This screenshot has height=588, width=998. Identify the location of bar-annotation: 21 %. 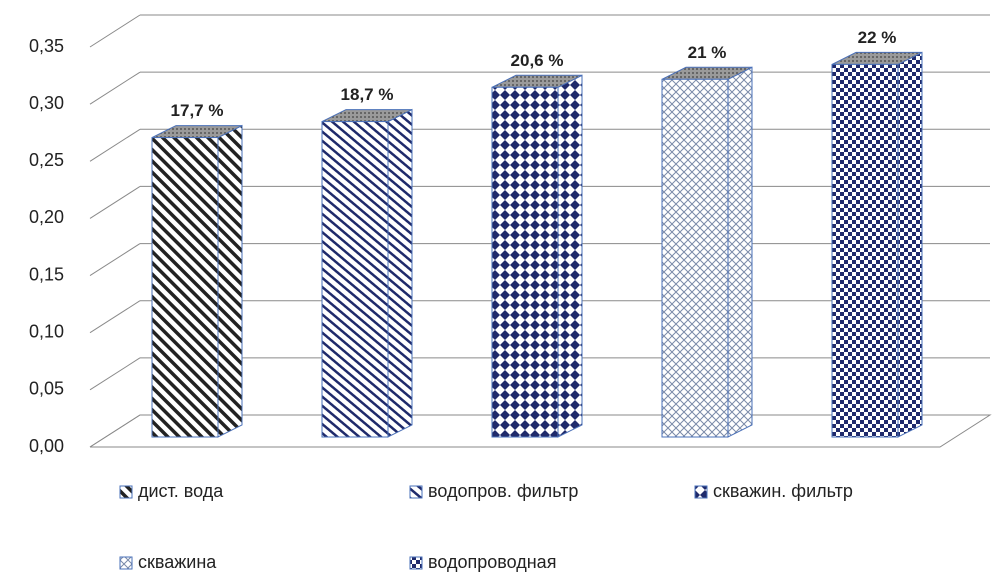
(707, 52).